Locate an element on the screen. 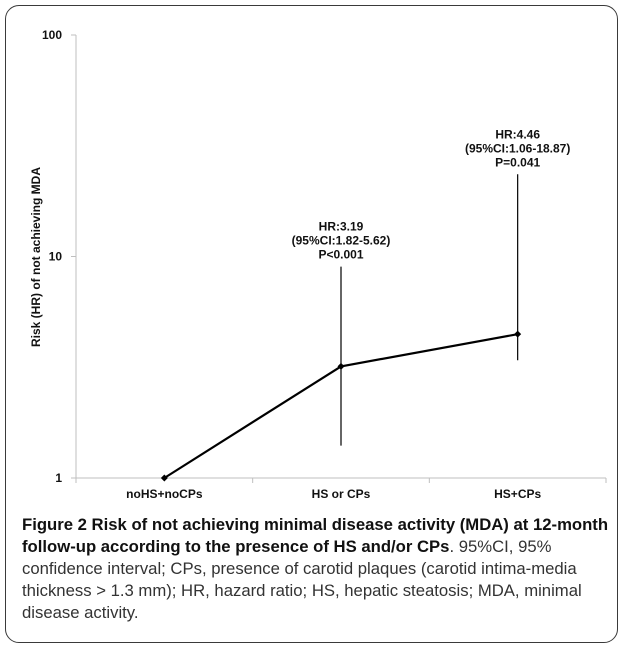 The width and height of the screenshot is (629, 653). y-tick-label: 100 is located at coordinates (52, 35).